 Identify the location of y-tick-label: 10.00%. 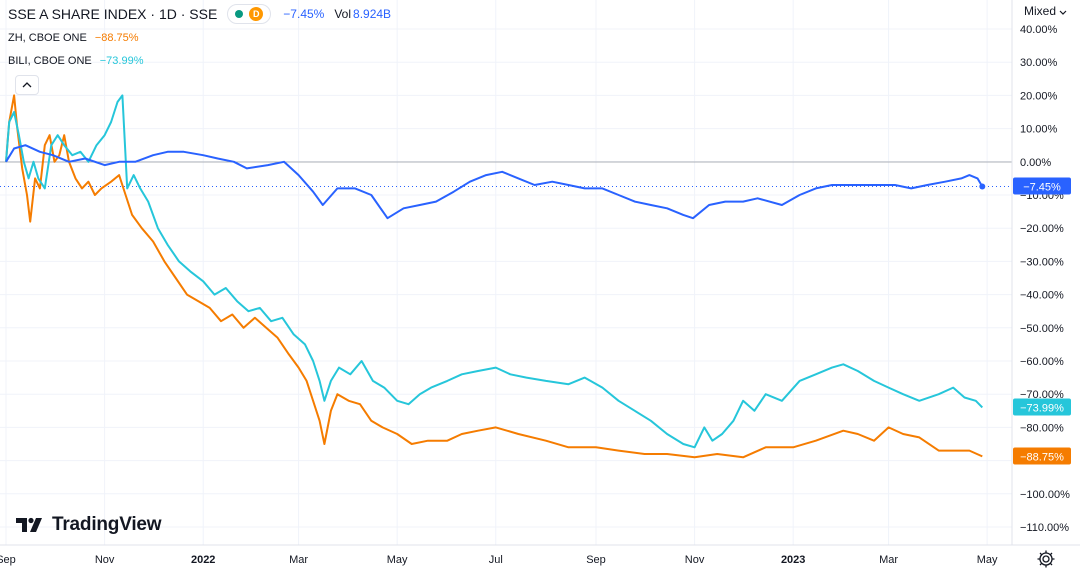
(1039, 130).